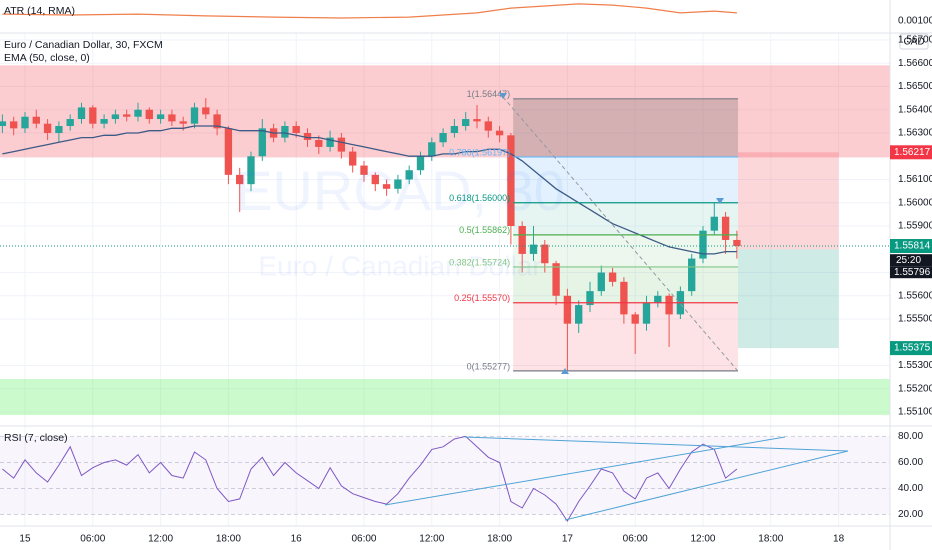 This screenshot has height=550, width=932. Describe the element at coordinates (915, 365) in the screenshot. I see `y-tick-label: 1.55300` at that location.